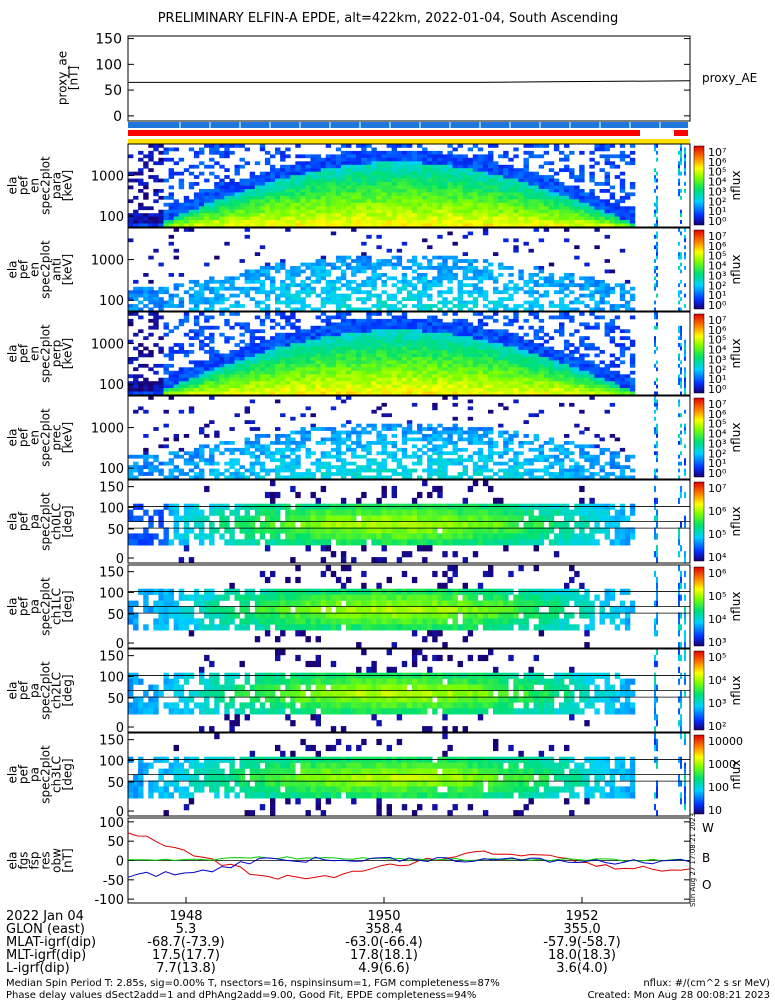 The image size is (775, 1000). What do you see at coordinates (68, 353) in the screenshot?
I see `panel-ylabel-en-perp-line: [keV]` at bounding box center [68, 353].